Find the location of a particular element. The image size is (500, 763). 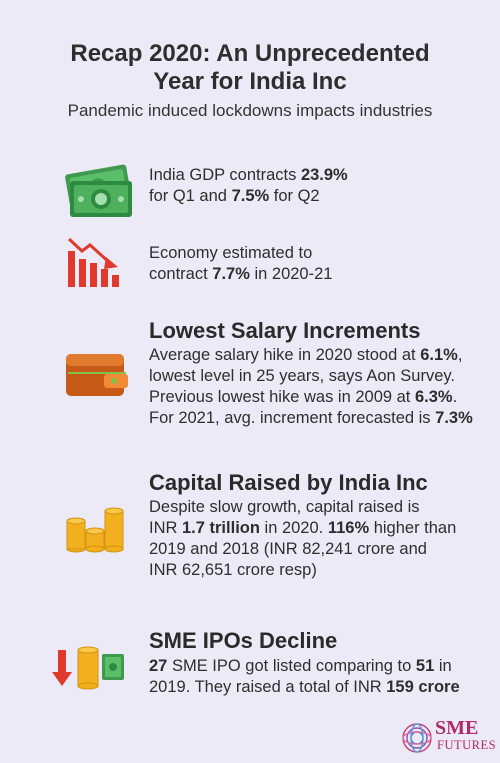

logo-line-2: FUTURES is located at coordinates (467, 745).